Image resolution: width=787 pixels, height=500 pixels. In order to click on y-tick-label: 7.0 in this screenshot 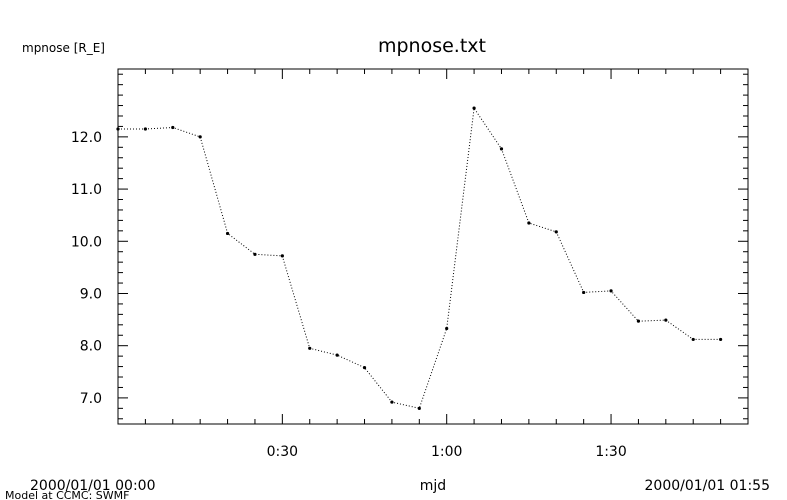, I will do `click(91, 399)`.